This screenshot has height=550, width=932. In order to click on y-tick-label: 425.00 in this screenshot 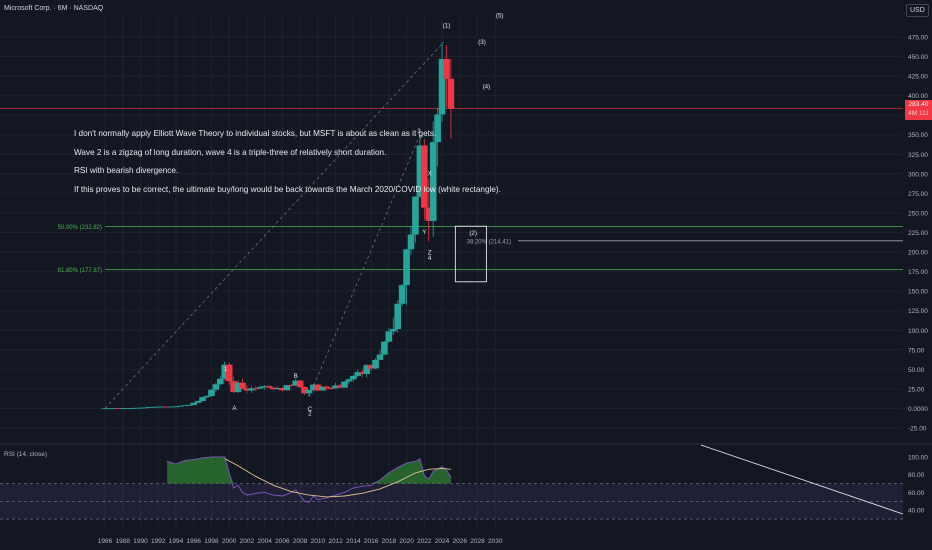, I will do `click(918, 77)`.